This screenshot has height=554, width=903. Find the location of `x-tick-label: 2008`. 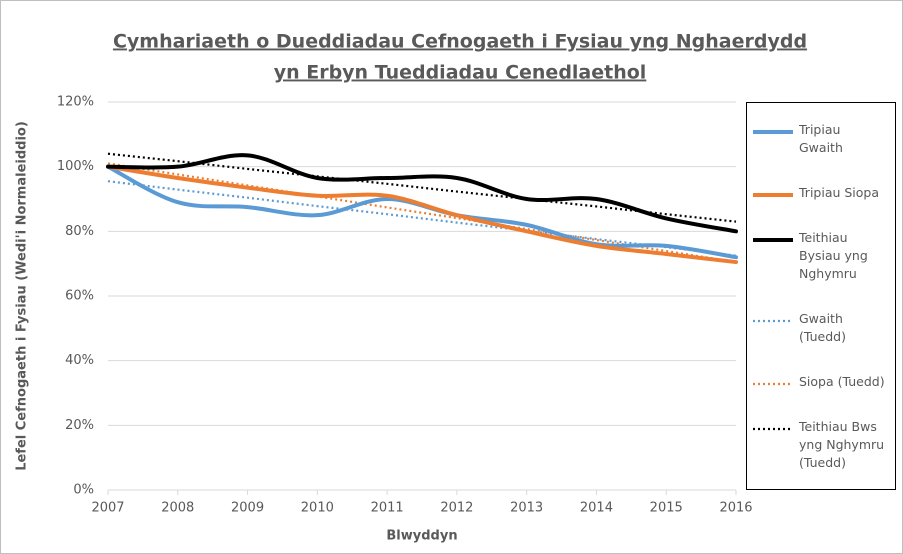

x-tick-label: 2008 is located at coordinates (177, 508).